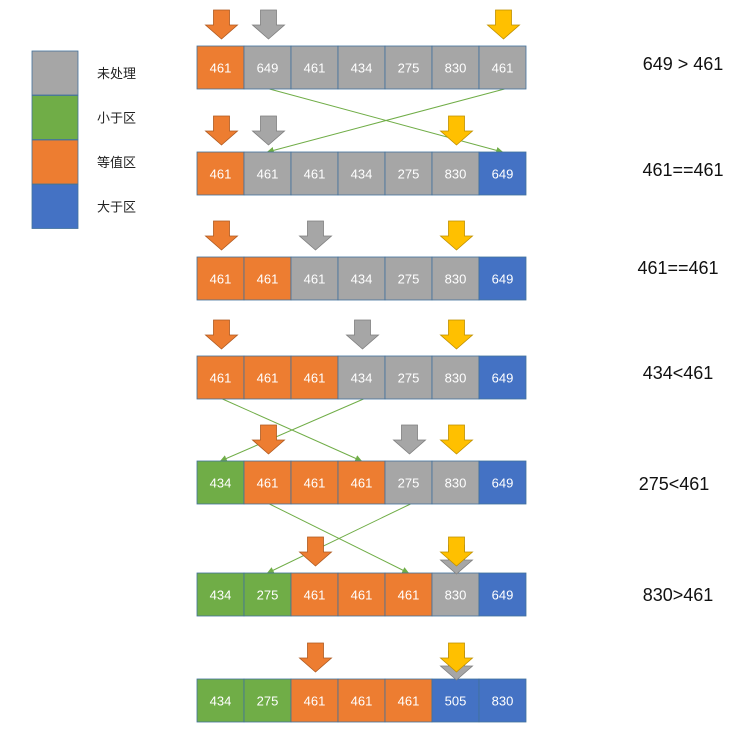 The width and height of the screenshot is (752, 741). I want to click on legend-swatch-equal, so click(55, 162).